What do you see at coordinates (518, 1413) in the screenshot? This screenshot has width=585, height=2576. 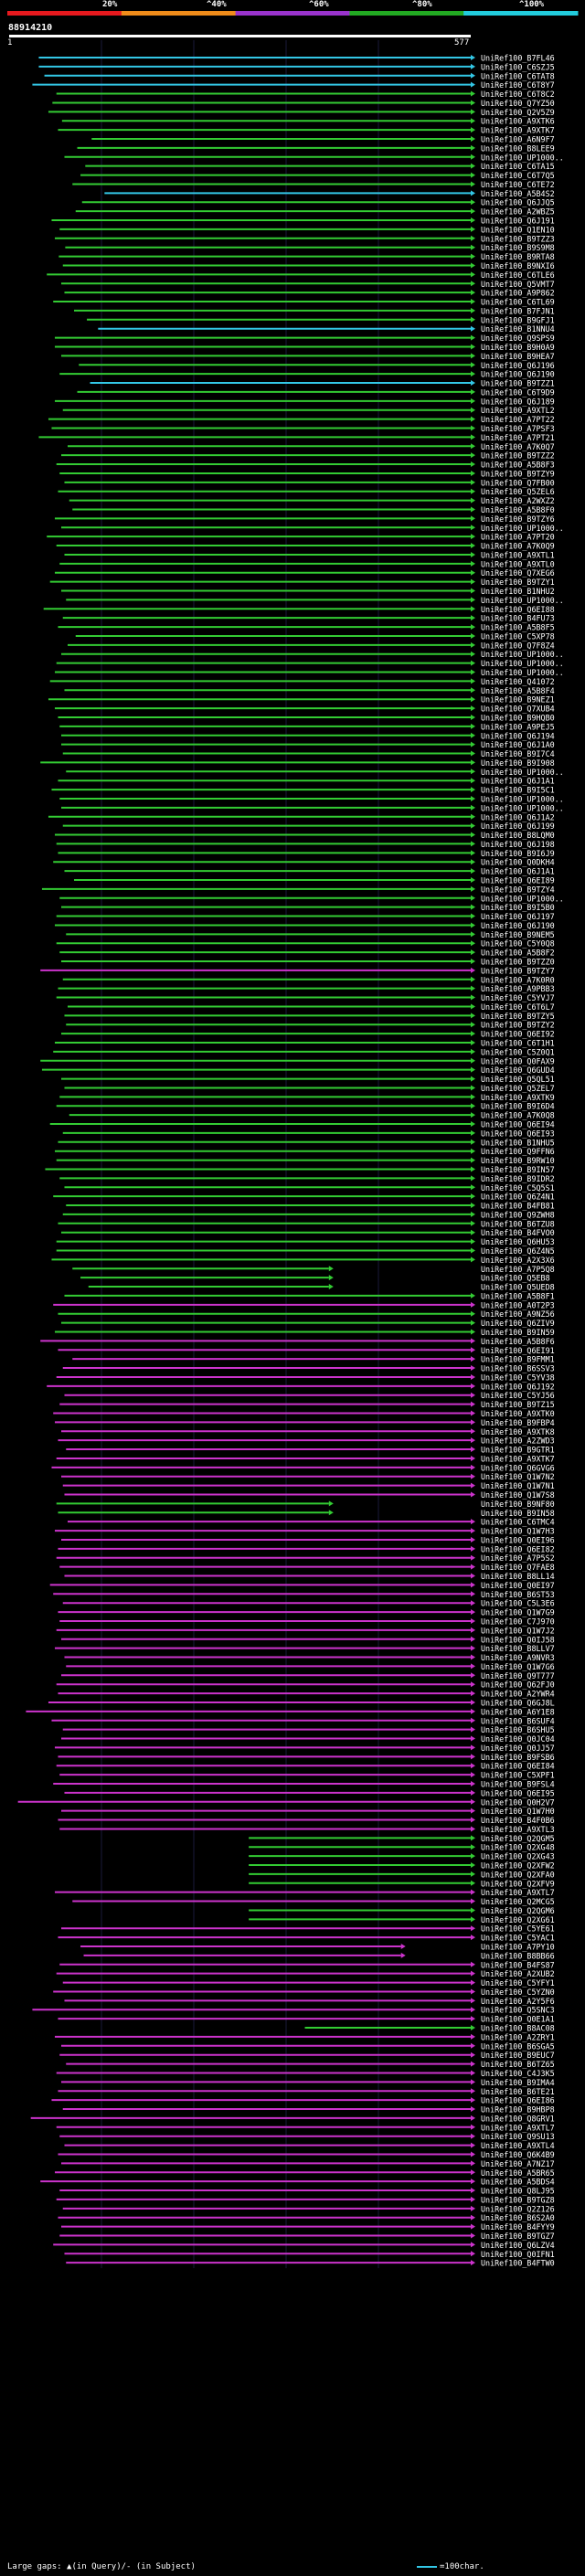 I see `hit-label: UniRef100_A9XTK0` at bounding box center [518, 1413].